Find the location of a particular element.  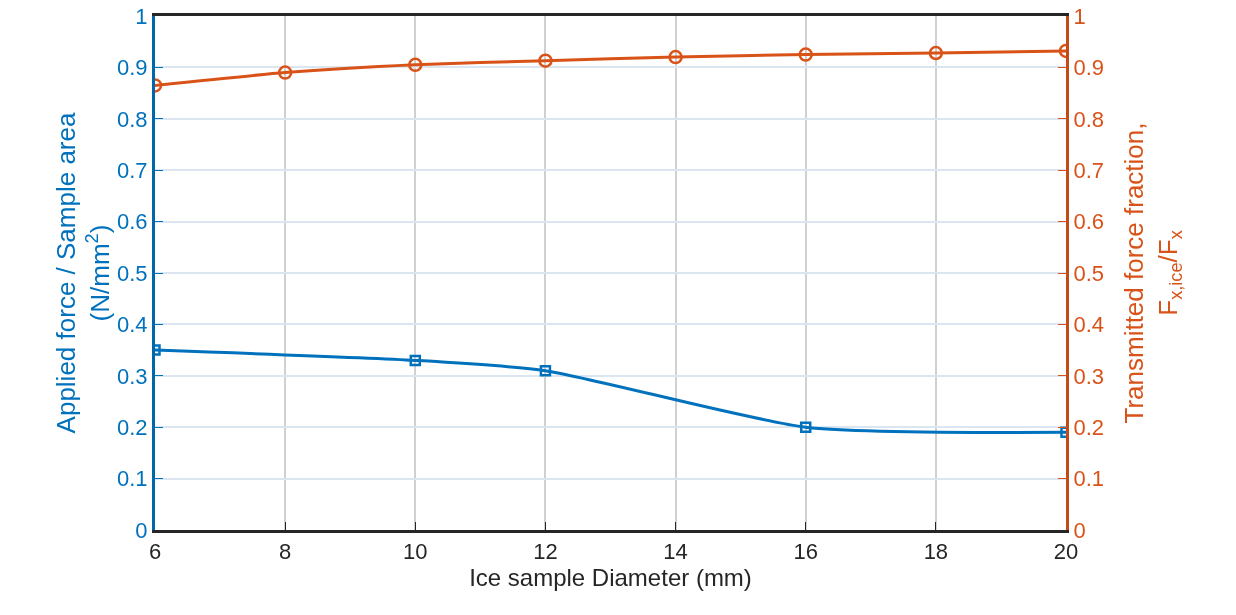

y2-tick-label: 0.6 is located at coordinates (1088, 222).